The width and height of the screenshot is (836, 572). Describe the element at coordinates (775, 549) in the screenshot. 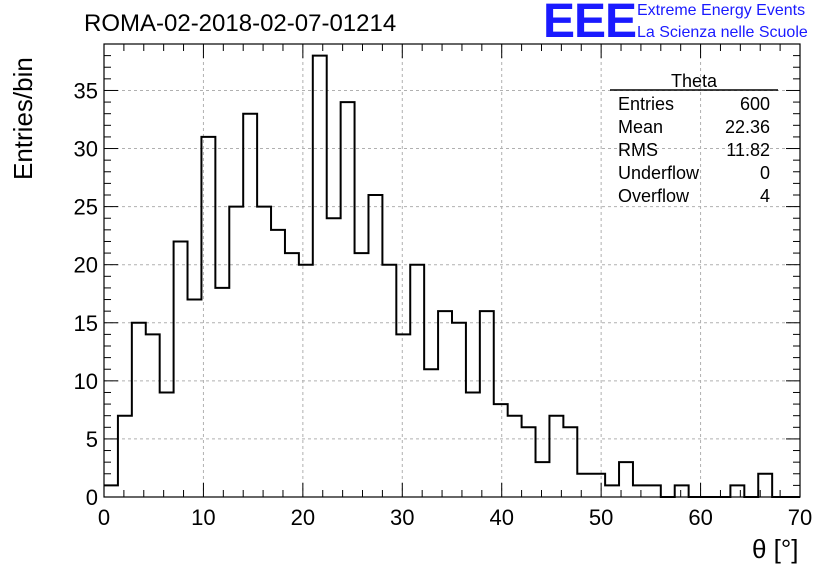

I see `x-axis-label: θ [°]` at that location.